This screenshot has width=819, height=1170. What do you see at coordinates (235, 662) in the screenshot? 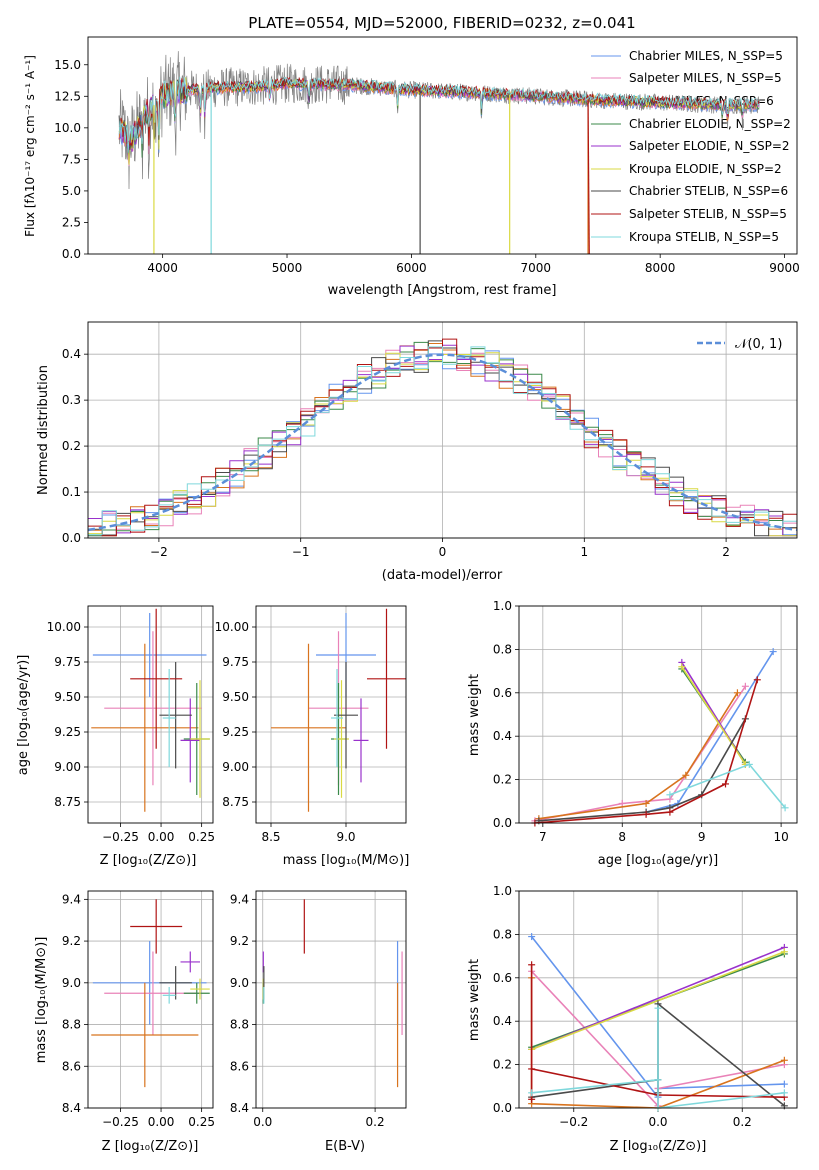
I see `y-tick-label: 9.75` at bounding box center [235, 662].